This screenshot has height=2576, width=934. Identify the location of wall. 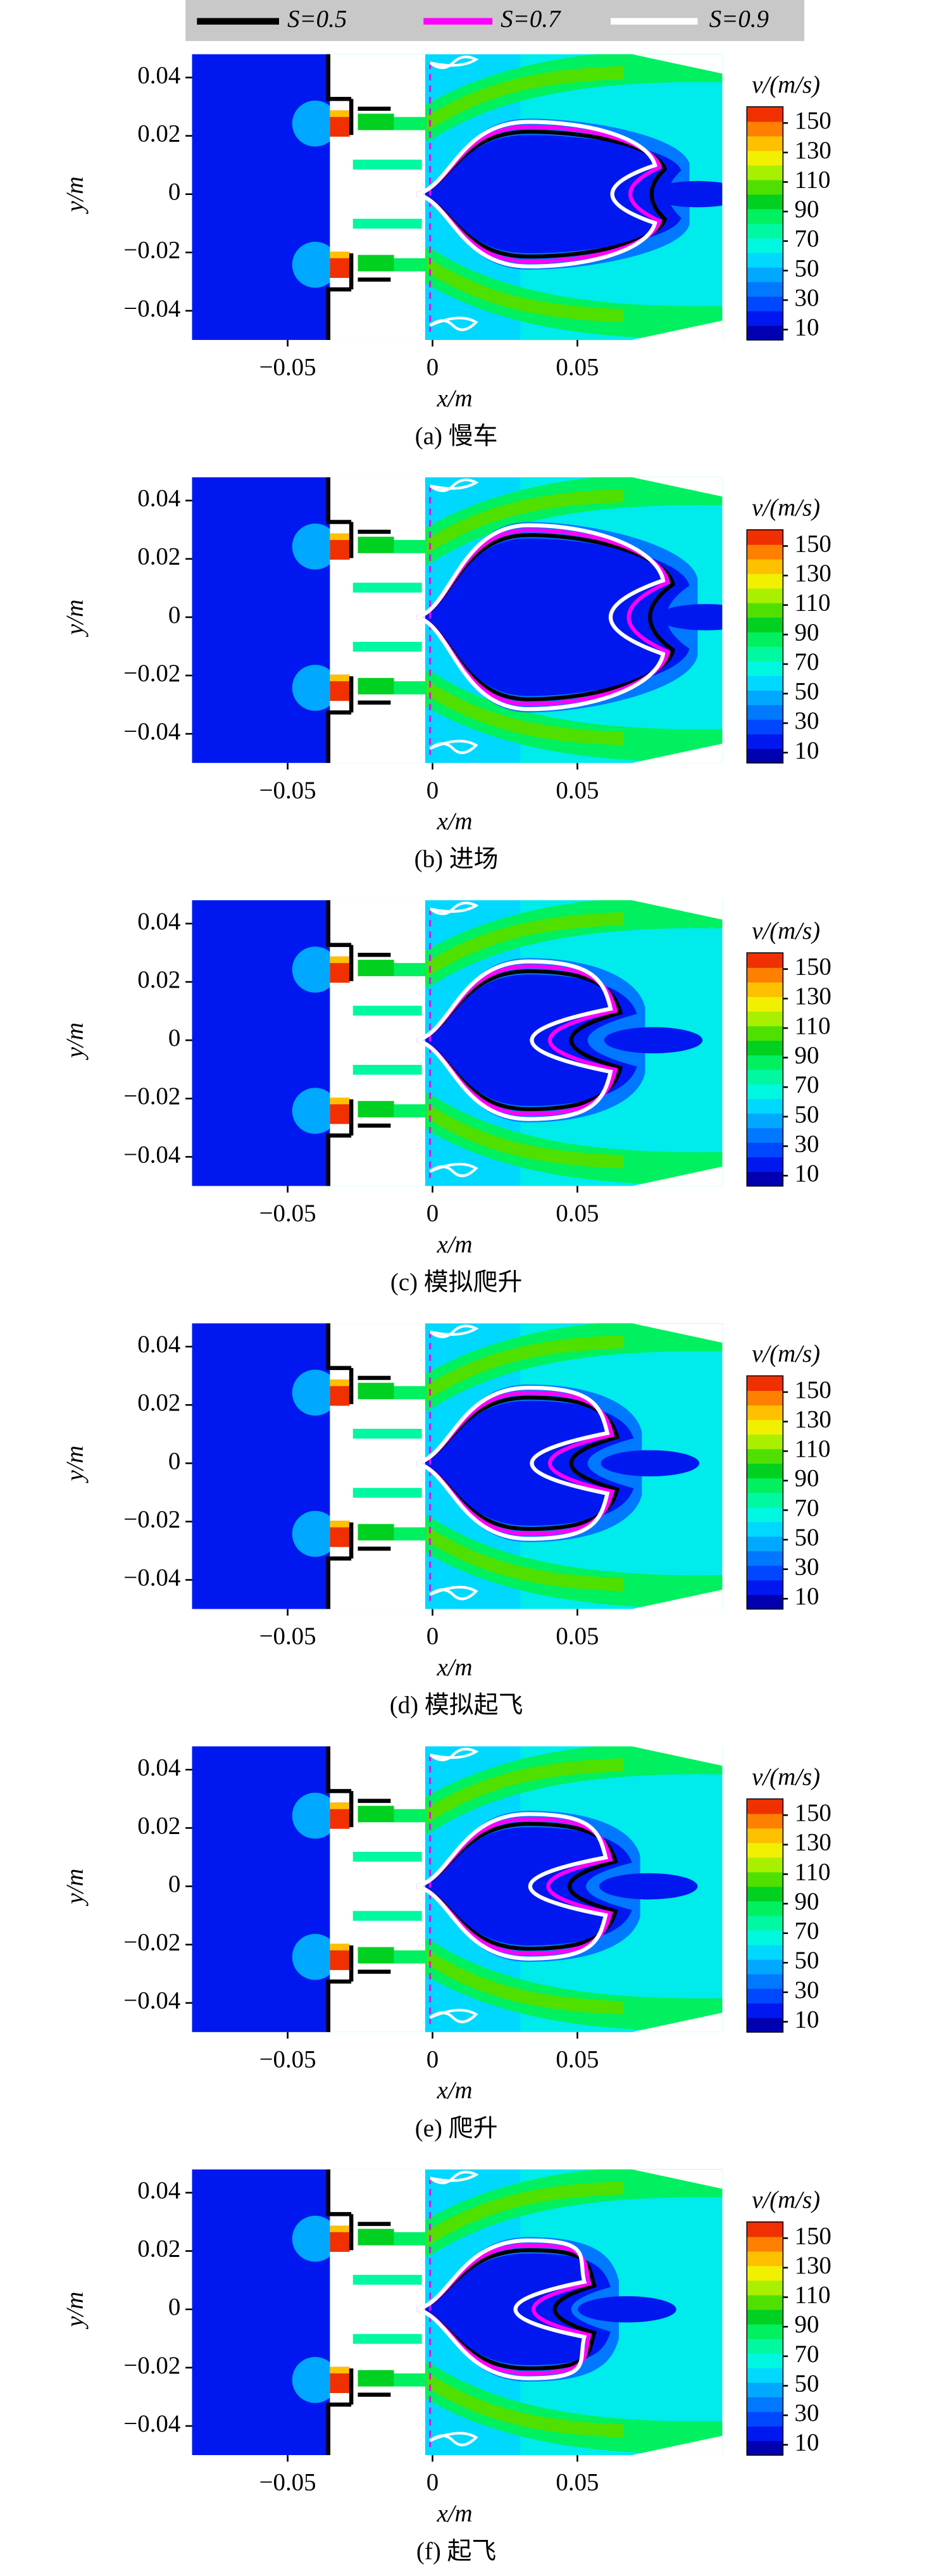
(358, 1043).